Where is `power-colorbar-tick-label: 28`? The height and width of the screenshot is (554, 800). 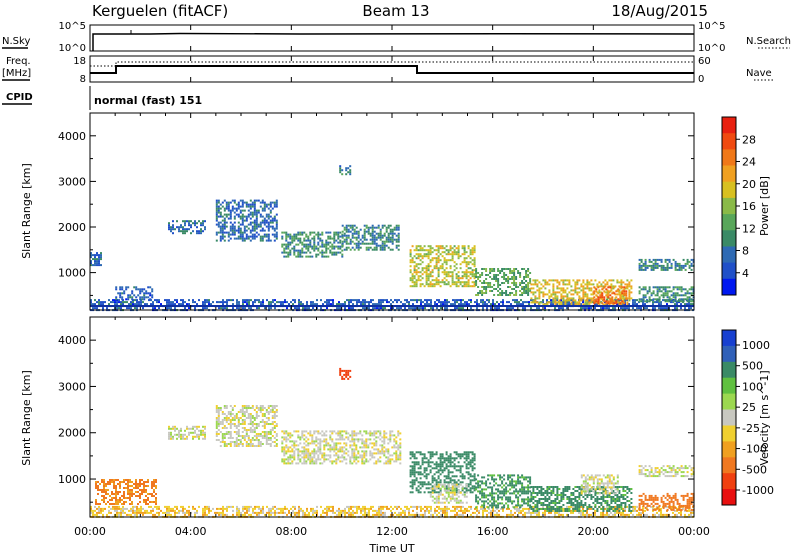
power-colorbar-tick-label: 28 is located at coordinates (749, 139).